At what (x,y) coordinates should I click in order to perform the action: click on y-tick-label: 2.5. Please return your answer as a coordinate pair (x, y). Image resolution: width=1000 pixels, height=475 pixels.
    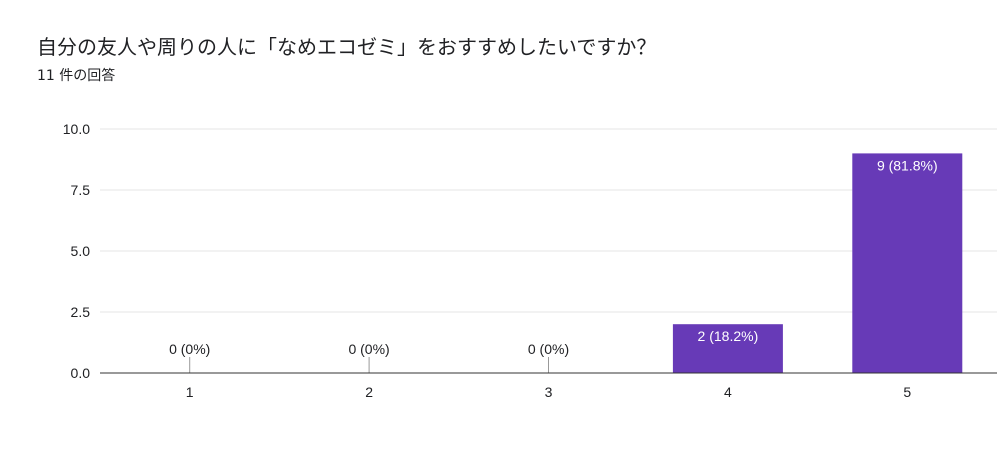
    Looking at the image, I should click on (81, 312).